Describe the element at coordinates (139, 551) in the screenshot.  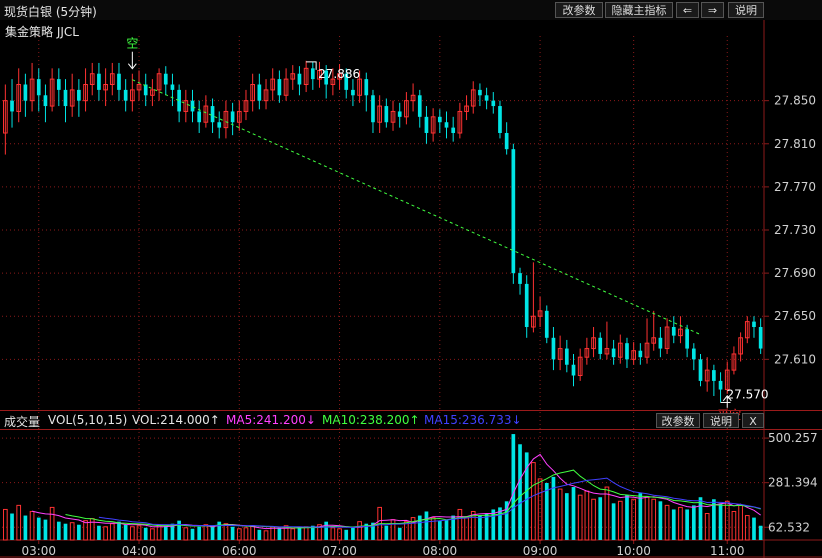
I see `time-tick-label: 04:00` at that location.